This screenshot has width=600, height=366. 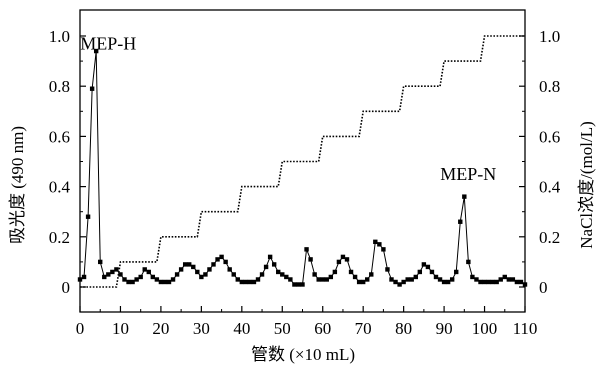 I want to click on y-right-tick-label: 0.4, so click(x=550, y=187).